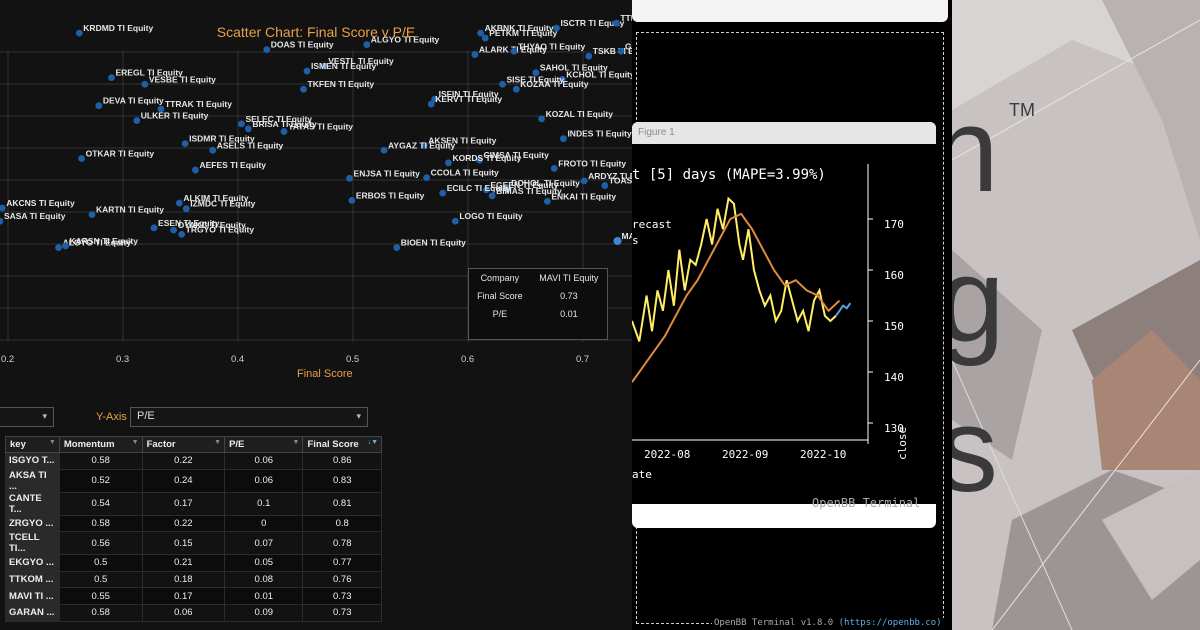 Image resolution: width=1200 pixels, height=630 pixels. Describe the element at coordinates (729, 175) in the screenshot. I see `plot-title: t [5] days (MAPE=3.99%)` at that location.